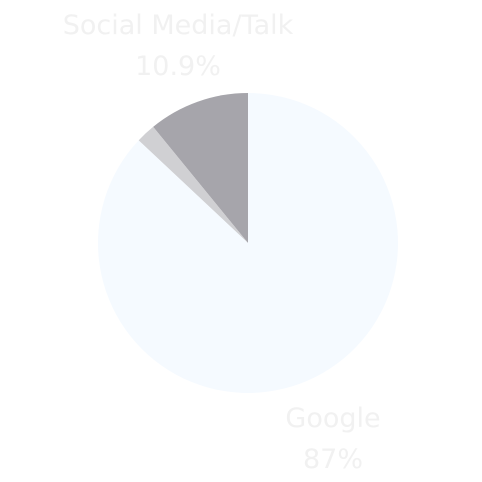  What do you see at coordinates (332, 418) in the screenshot?
I see `label-google-name: Google` at bounding box center [332, 418].